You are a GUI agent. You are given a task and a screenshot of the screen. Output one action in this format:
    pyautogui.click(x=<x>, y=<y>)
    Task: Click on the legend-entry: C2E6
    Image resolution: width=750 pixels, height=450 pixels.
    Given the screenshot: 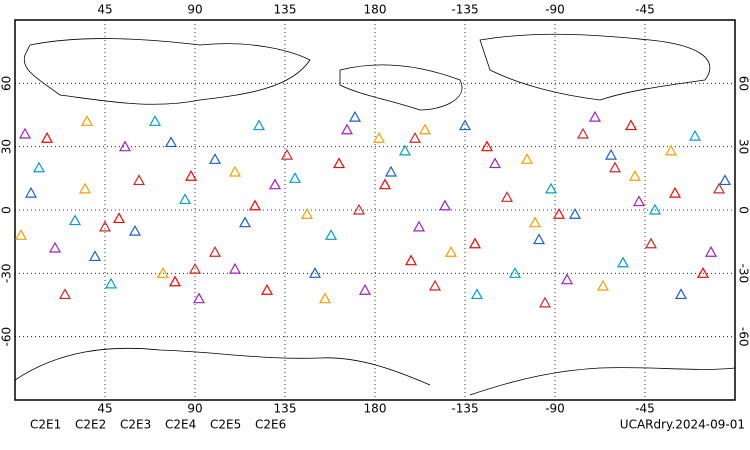 What is the action you would take?
    pyautogui.click(x=270, y=425)
    